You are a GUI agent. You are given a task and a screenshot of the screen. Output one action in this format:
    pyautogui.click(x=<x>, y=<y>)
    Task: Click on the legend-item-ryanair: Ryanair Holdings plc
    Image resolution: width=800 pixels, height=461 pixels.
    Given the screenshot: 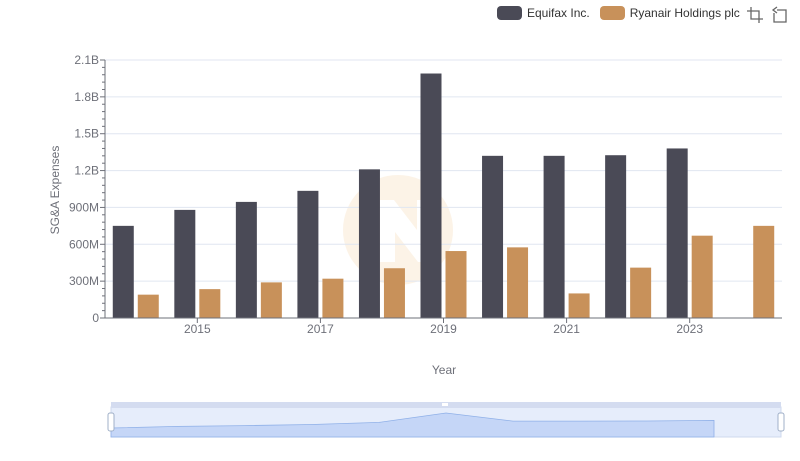 What is the action you would take?
    pyautogui.click(x=669, y=13)
    